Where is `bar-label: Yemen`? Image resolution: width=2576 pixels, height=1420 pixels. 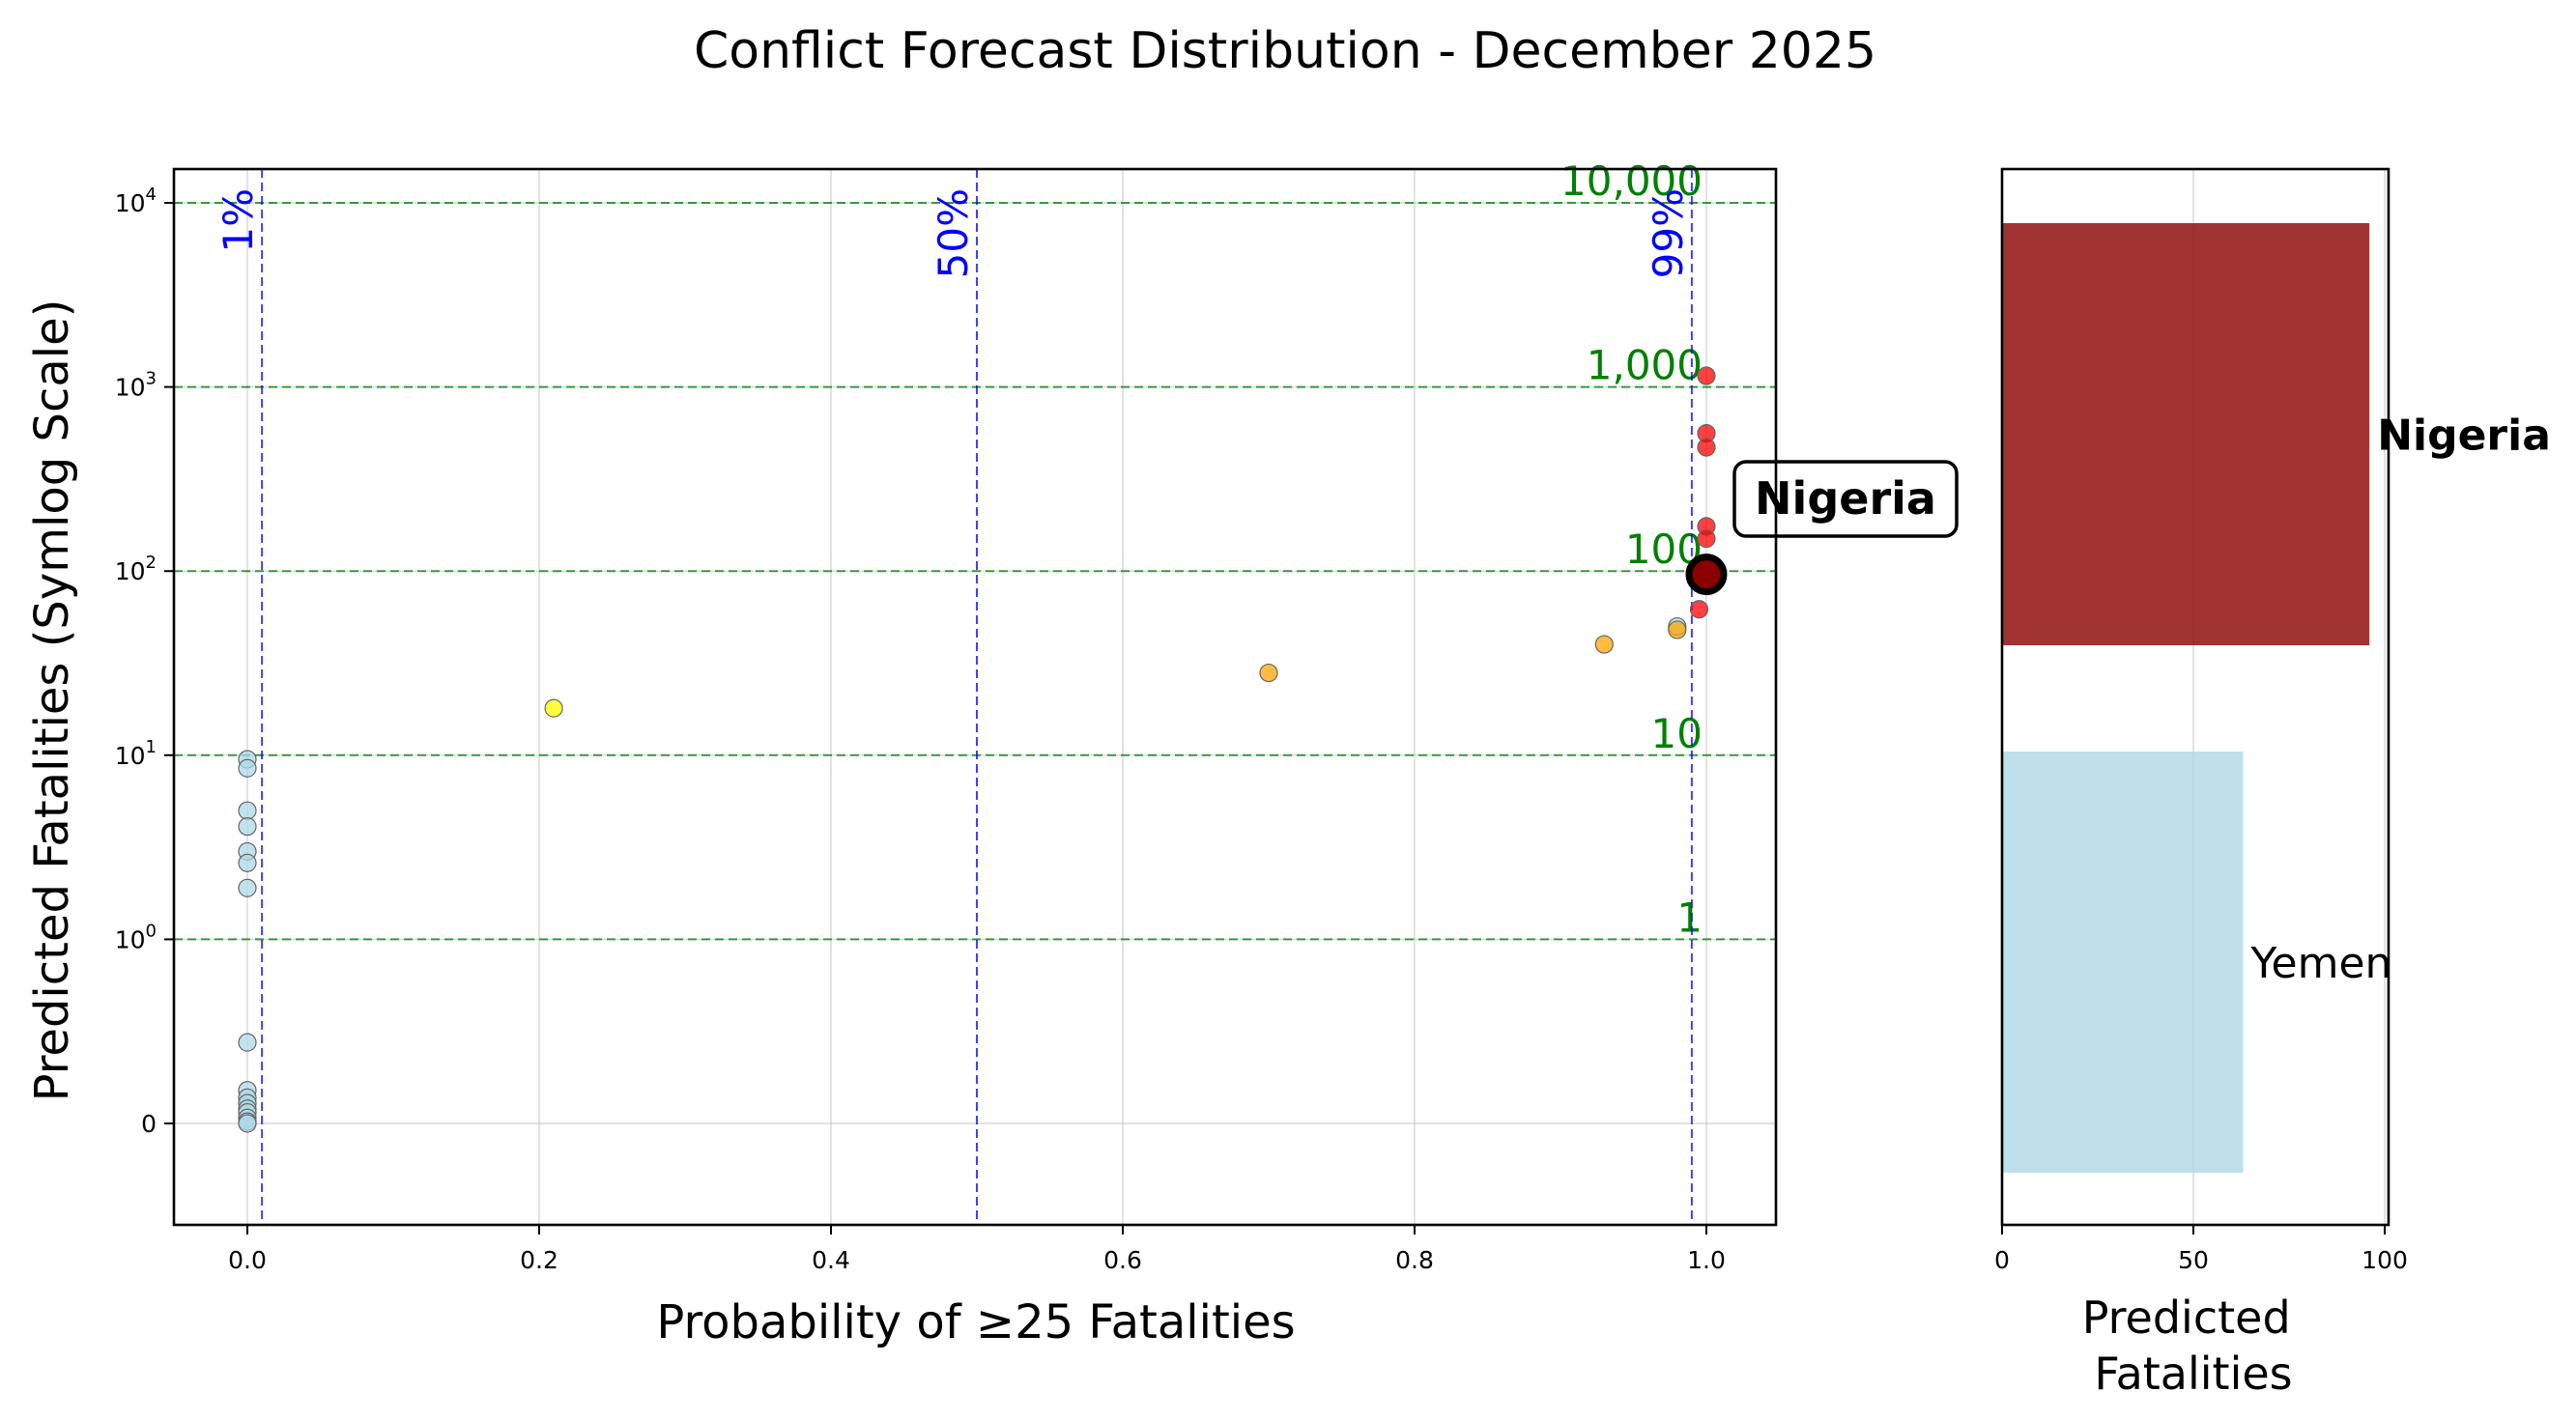
bar-label: Yemen is located at coordinates (2321, 963).